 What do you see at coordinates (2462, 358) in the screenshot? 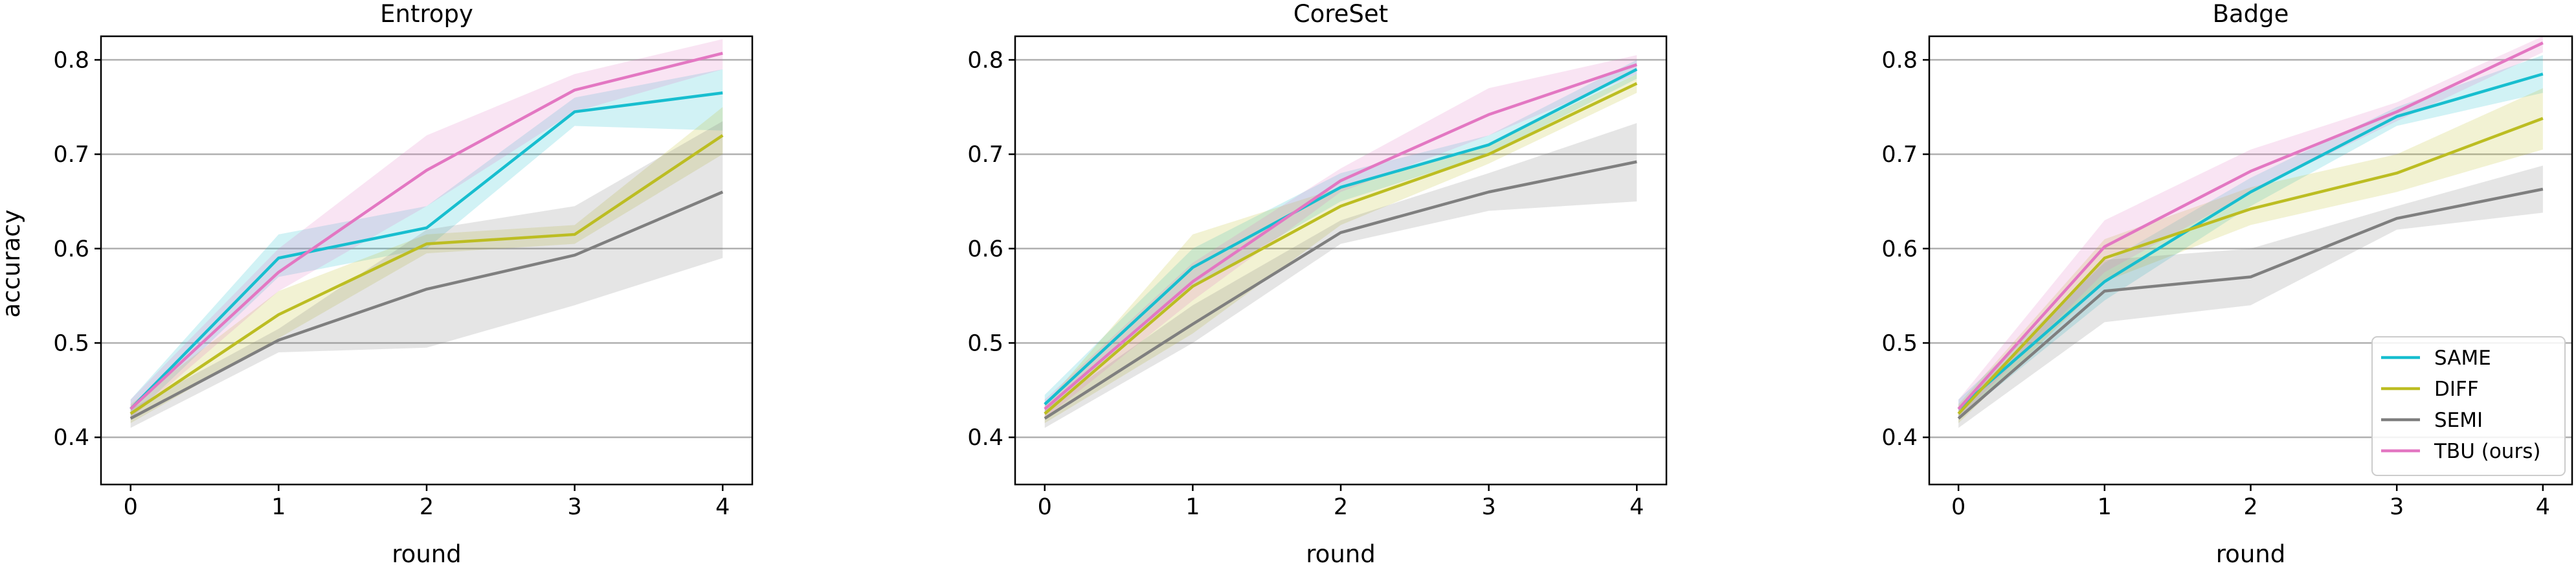
I see `legend-label-same: SAME` at bounding box center [2462, 358].